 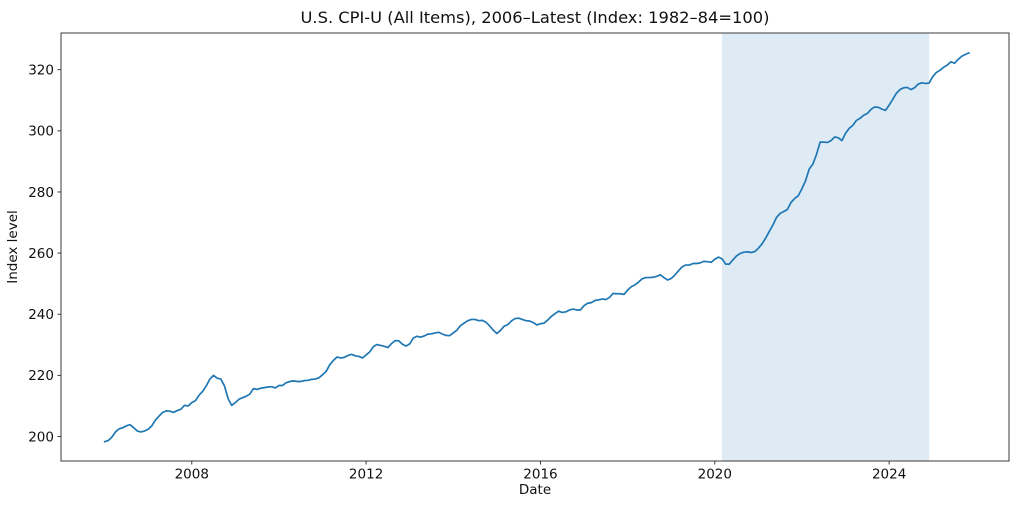 I want to click on x-axis: 2008 2012 2016 2020 2024, so click(x=540, y=472).